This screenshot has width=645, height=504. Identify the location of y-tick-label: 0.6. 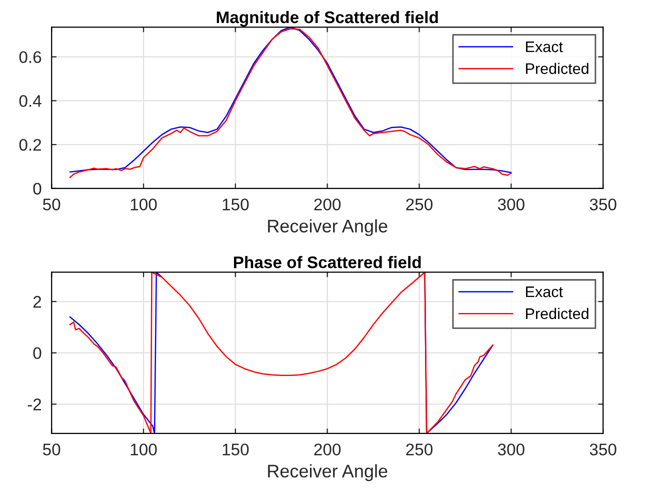
(30, 57).